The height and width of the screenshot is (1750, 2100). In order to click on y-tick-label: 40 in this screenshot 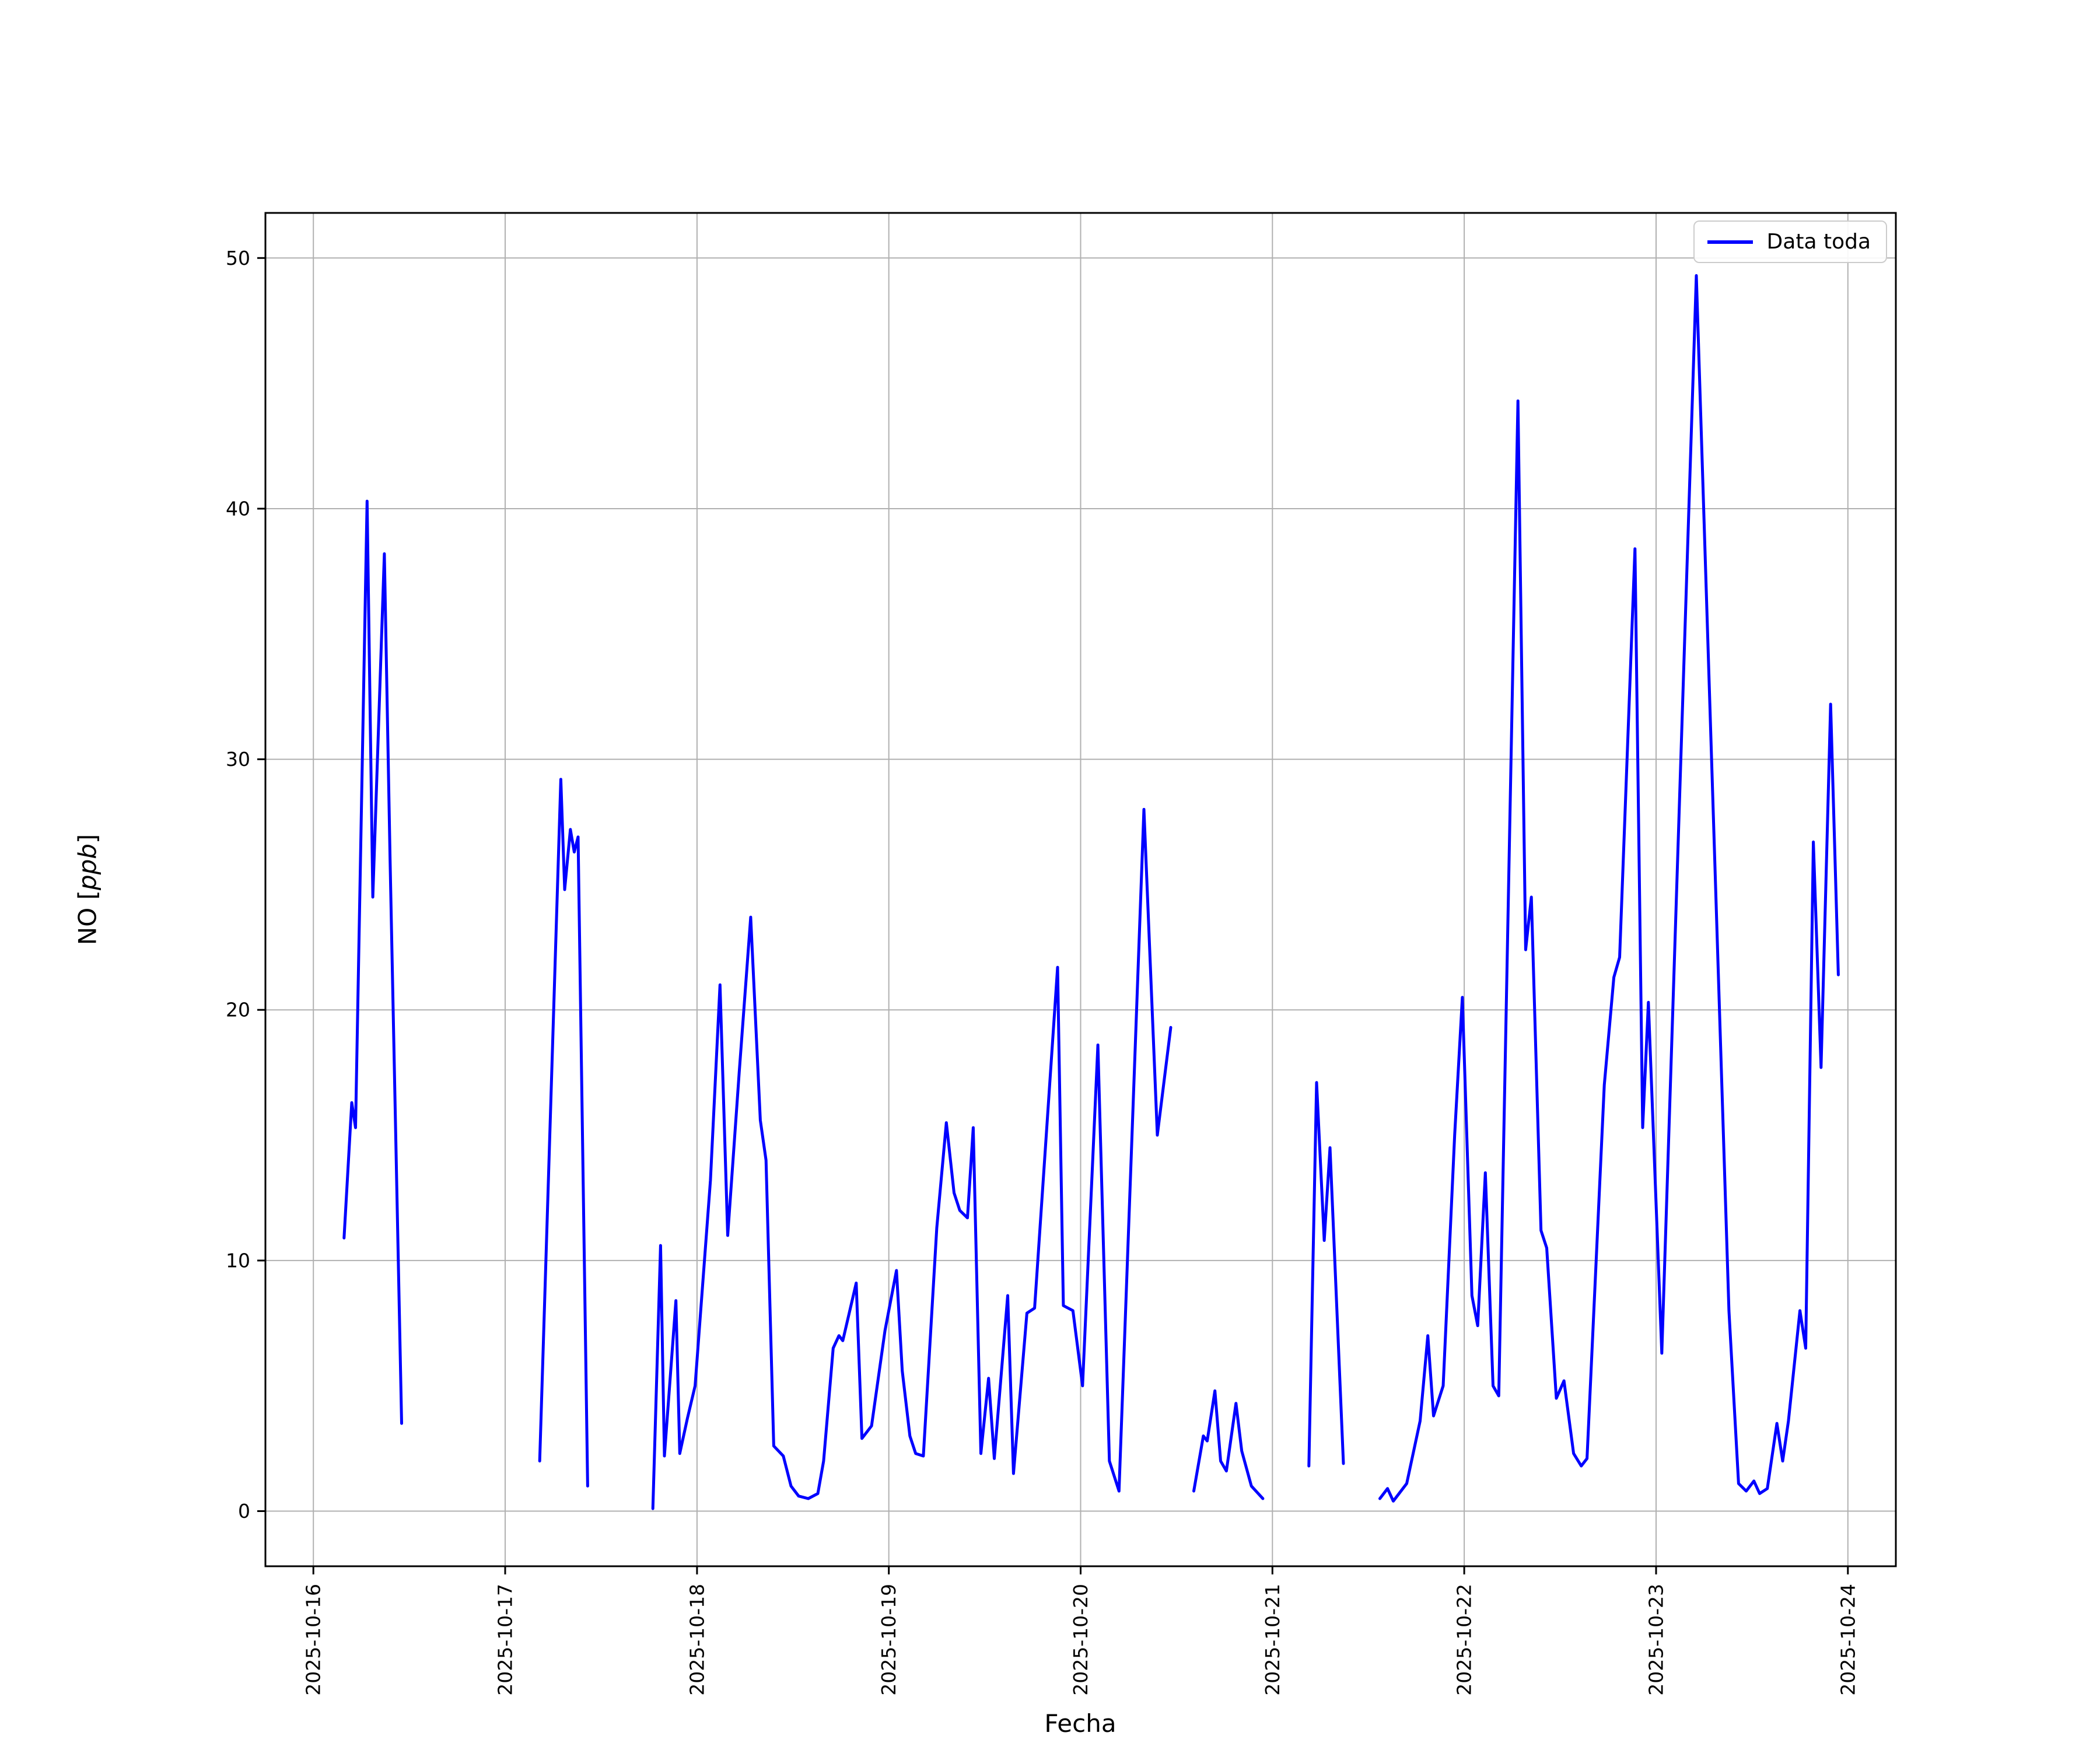, I will do `click(238, 509)`.